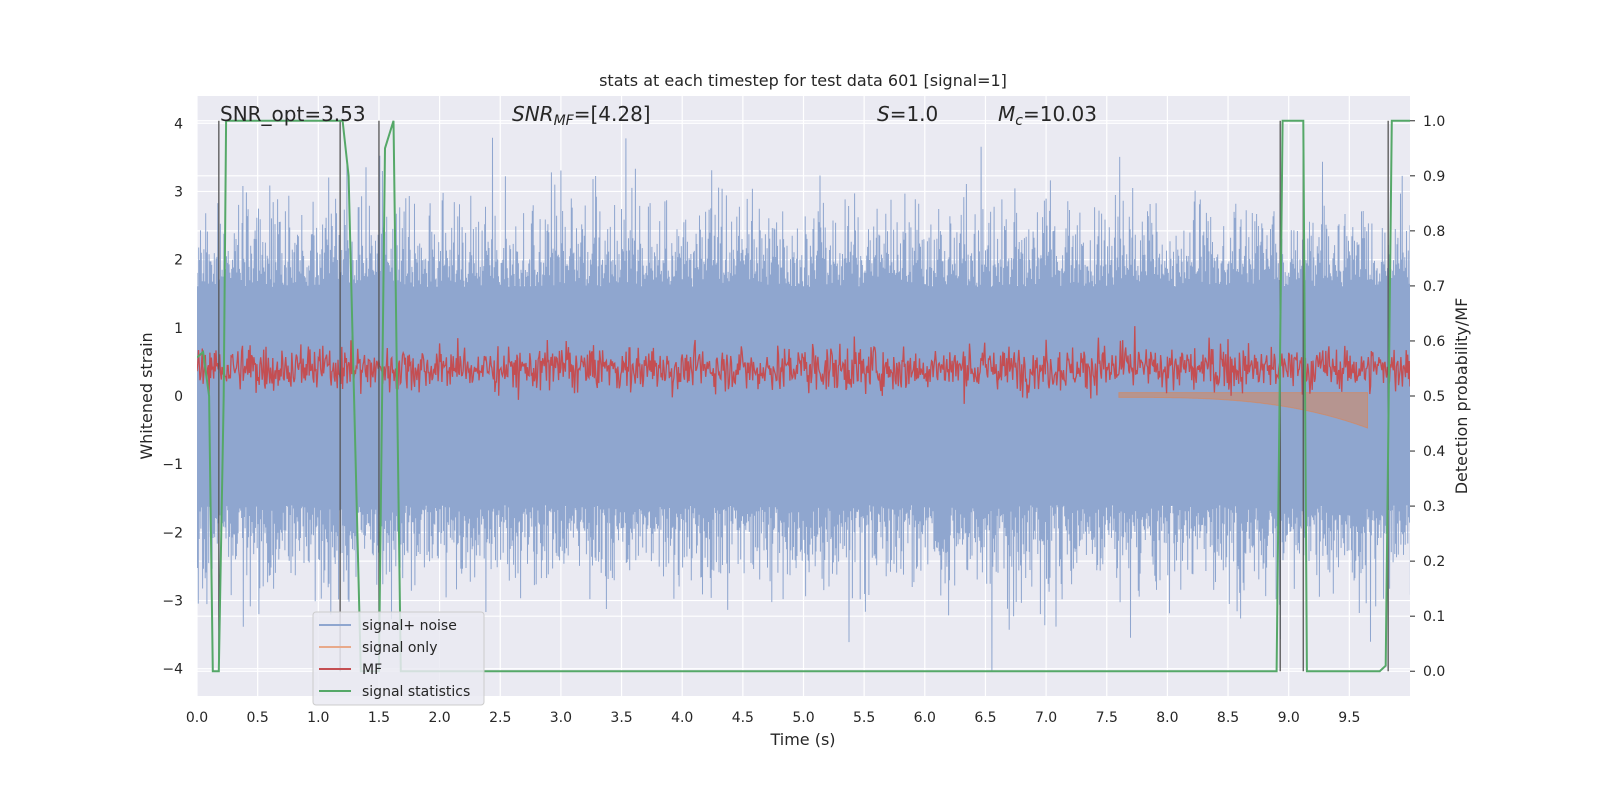 The width and height of the screenshot is (1600, 800). I want to click on x-tick-label: 3.0, so click(561, 718).